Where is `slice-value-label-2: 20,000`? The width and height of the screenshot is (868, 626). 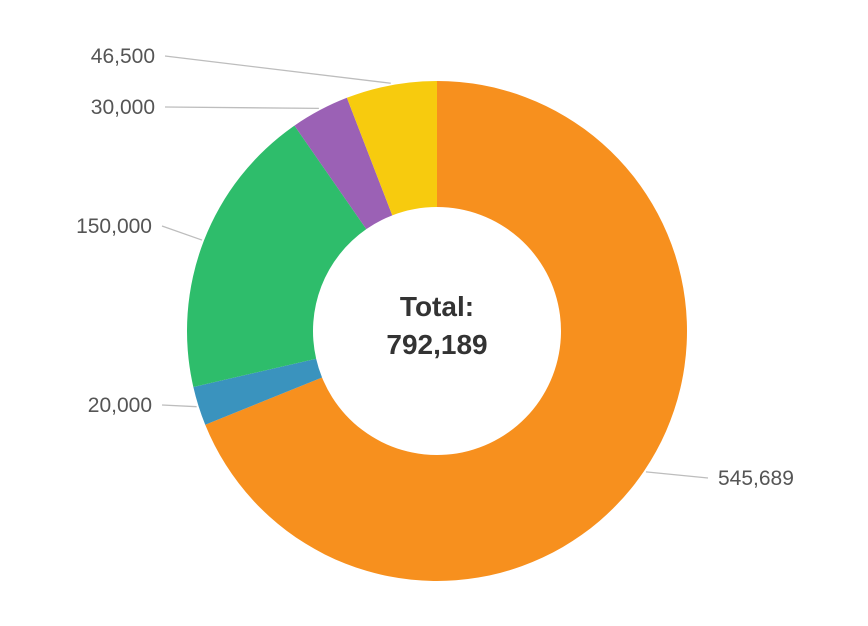 slice-value-label-2: 20,000 is located at coordinates (120, 405).